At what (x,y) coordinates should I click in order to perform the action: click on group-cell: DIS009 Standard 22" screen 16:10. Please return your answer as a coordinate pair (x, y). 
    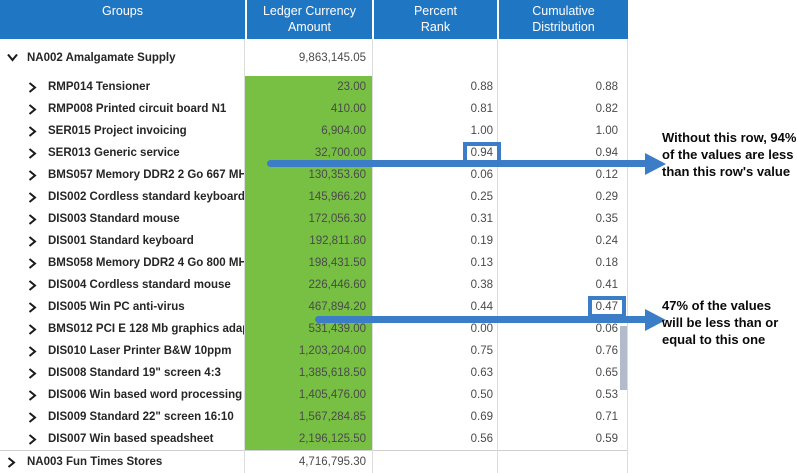
    Looking at the image, I should click on (122, 417).